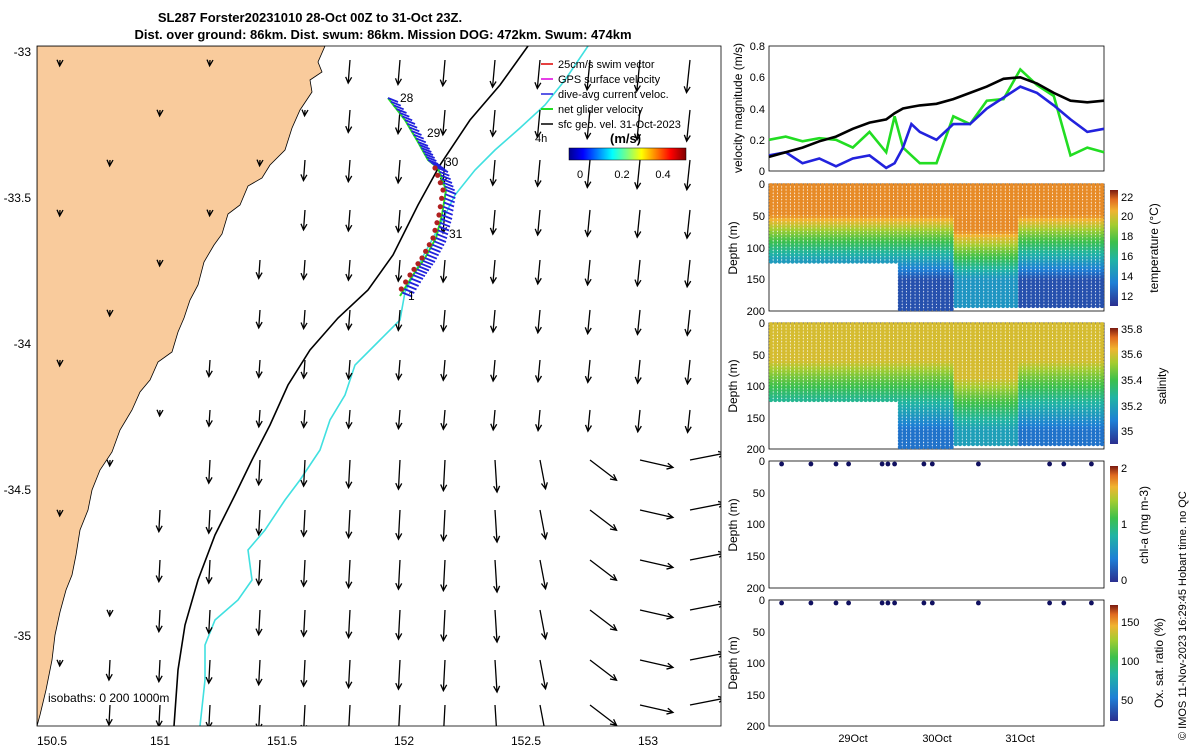  What do you see at coordinates (52, 741) in the screenshot?
I see `map-xtick-150.5: 150.5` at bounding box center [52, 741].